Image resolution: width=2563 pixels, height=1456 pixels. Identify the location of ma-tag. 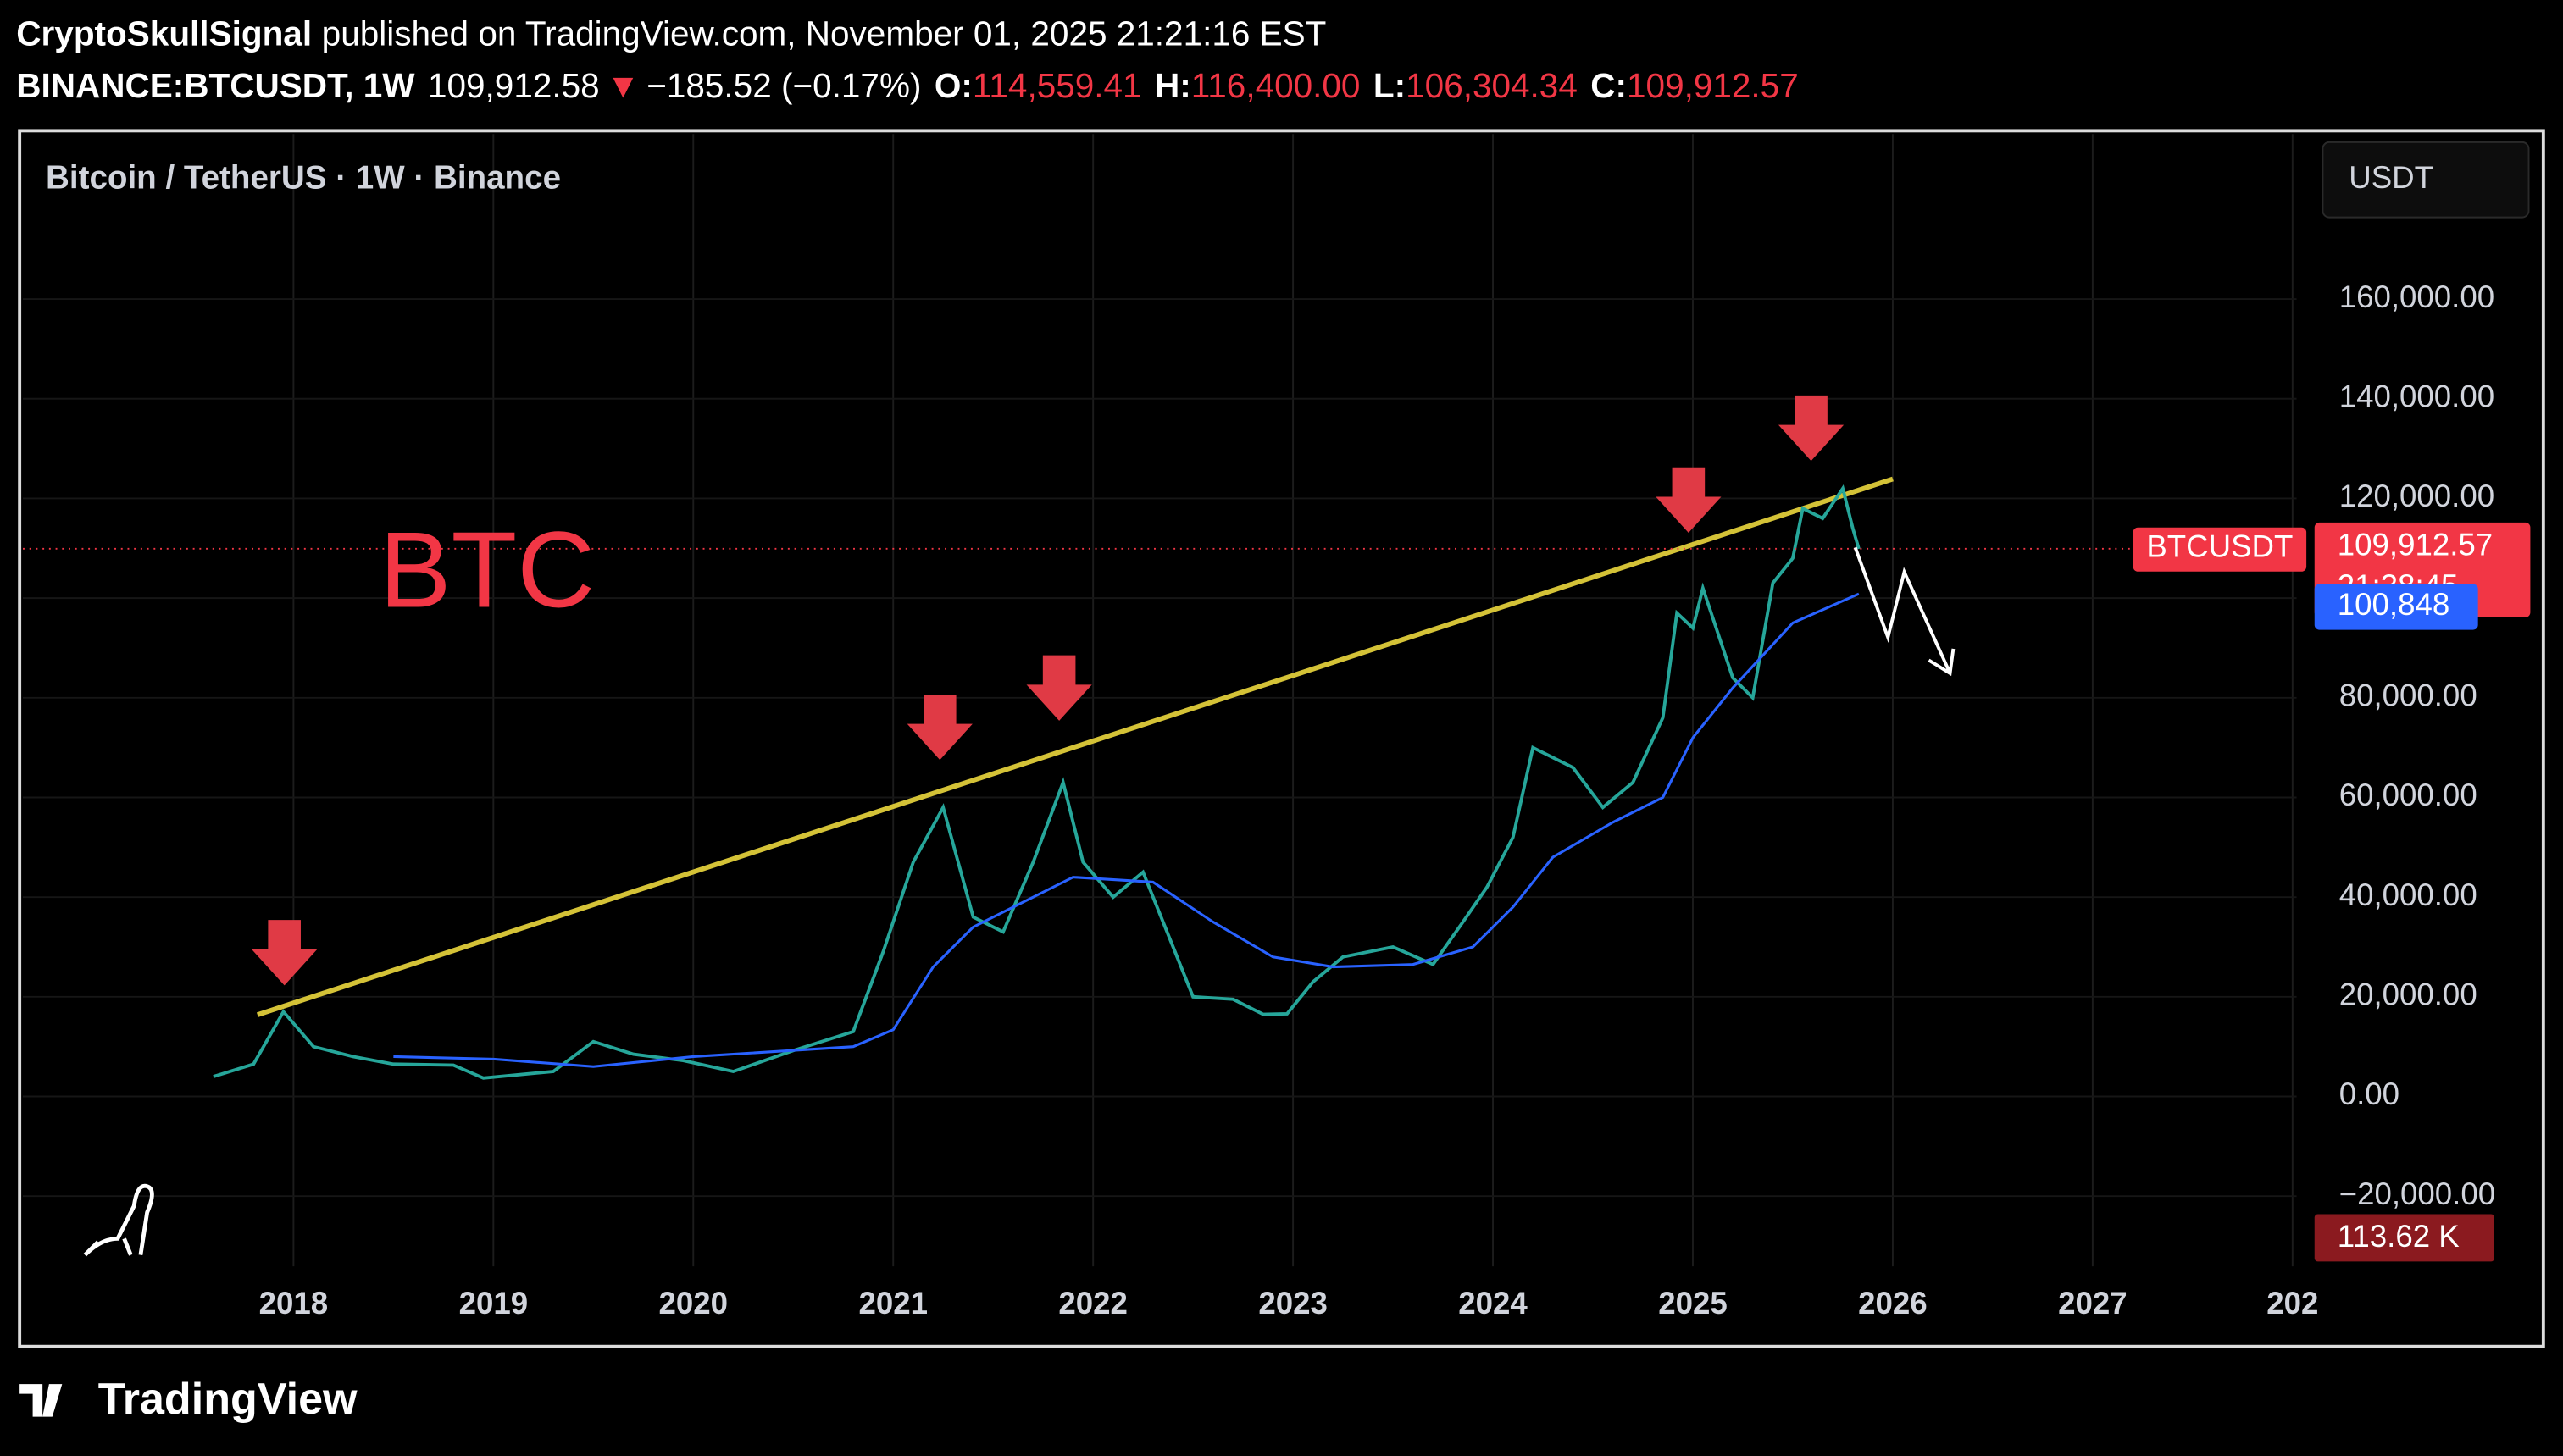
(2396, 607).